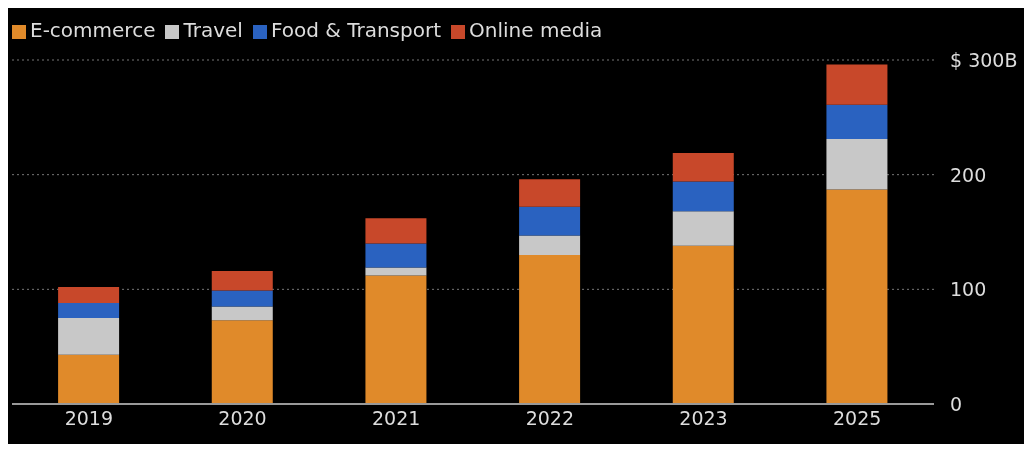  Describe the element at coordinates (213, 30) in the screenshot. I see `legend-label: Travel` at that location.